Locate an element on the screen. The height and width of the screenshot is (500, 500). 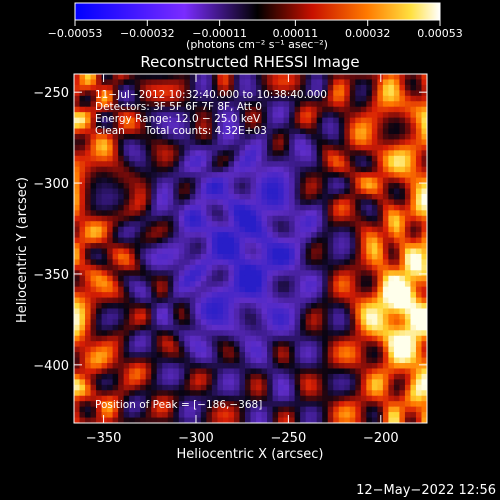
colorbar-units: (photons cm⁻² s⁻¹ asec⁻²) is located at coordinates (257, 44).